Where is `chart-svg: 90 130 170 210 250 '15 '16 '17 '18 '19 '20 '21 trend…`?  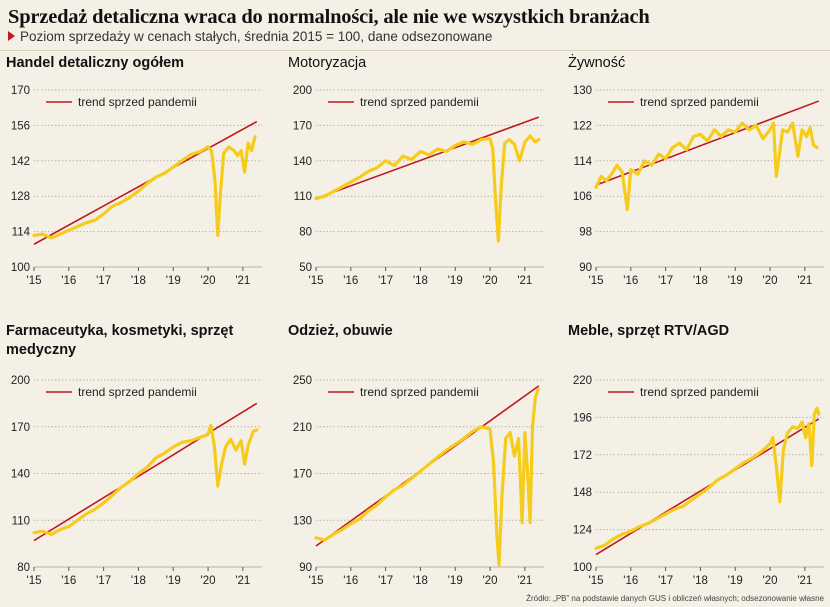
chart-svg: 90 130 170 210 250 '15 '16 '17 '18 '19 '20 '21 trend… is located at coordinates (418, 481).